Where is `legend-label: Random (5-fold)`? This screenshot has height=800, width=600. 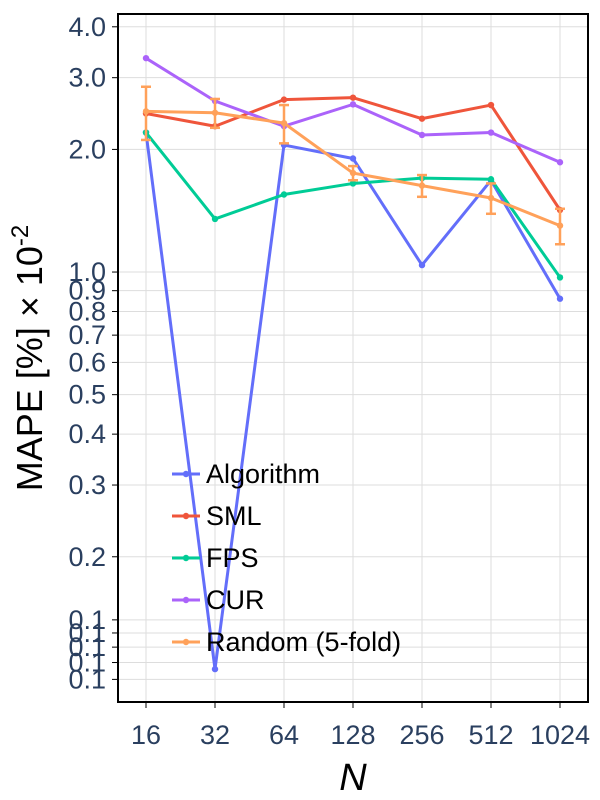 legend-label: Random (5-fold) is located at coordinates (303, 642).